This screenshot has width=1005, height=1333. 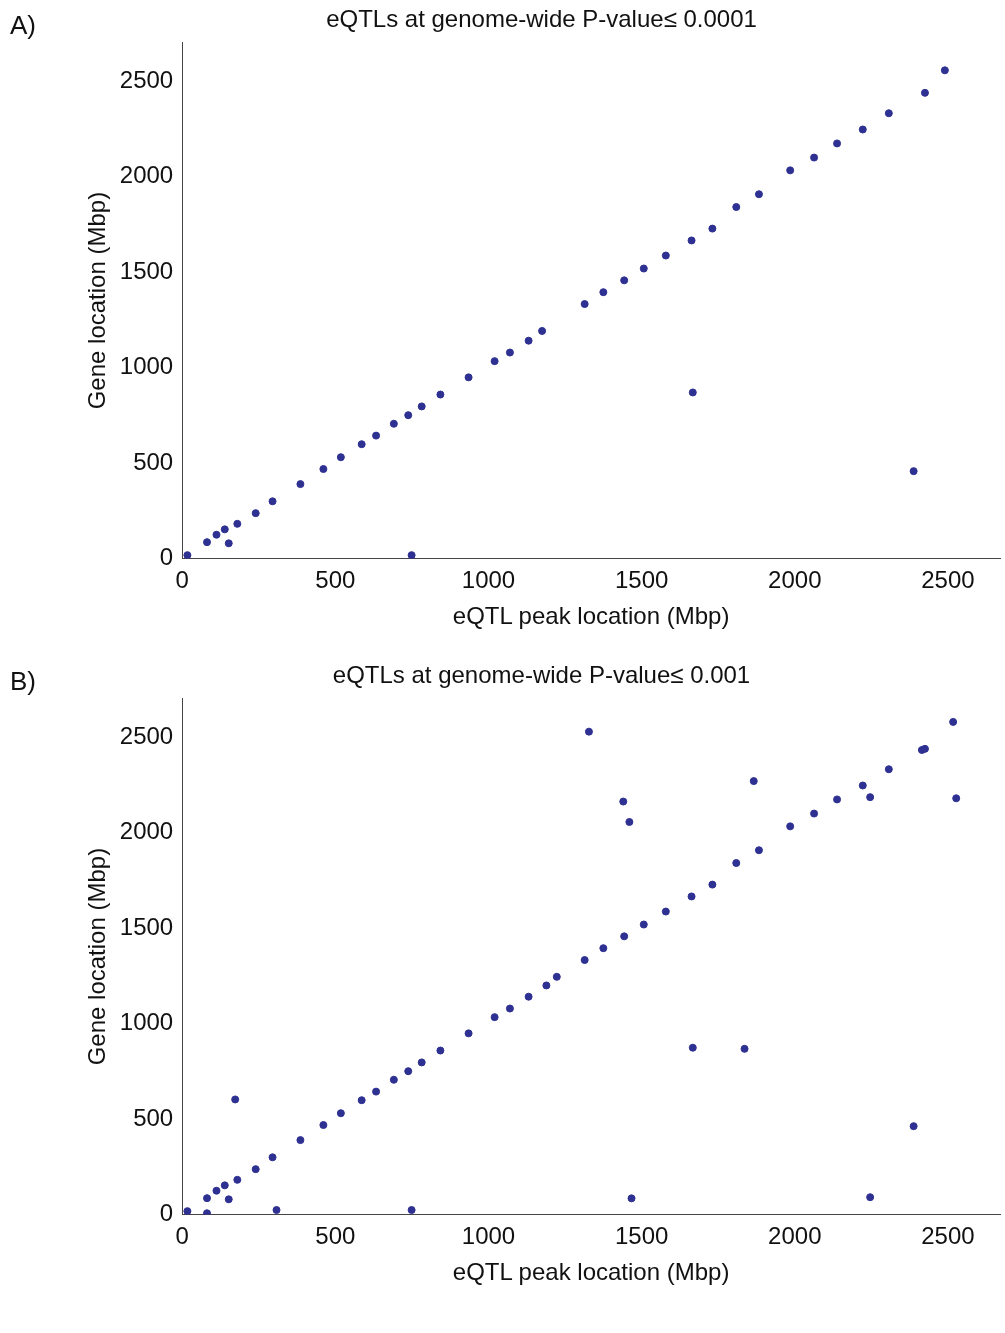 What do you see at coordinates (23, 681) in the screenshot?
I see `text: B)` at bounding box center [23, 681].